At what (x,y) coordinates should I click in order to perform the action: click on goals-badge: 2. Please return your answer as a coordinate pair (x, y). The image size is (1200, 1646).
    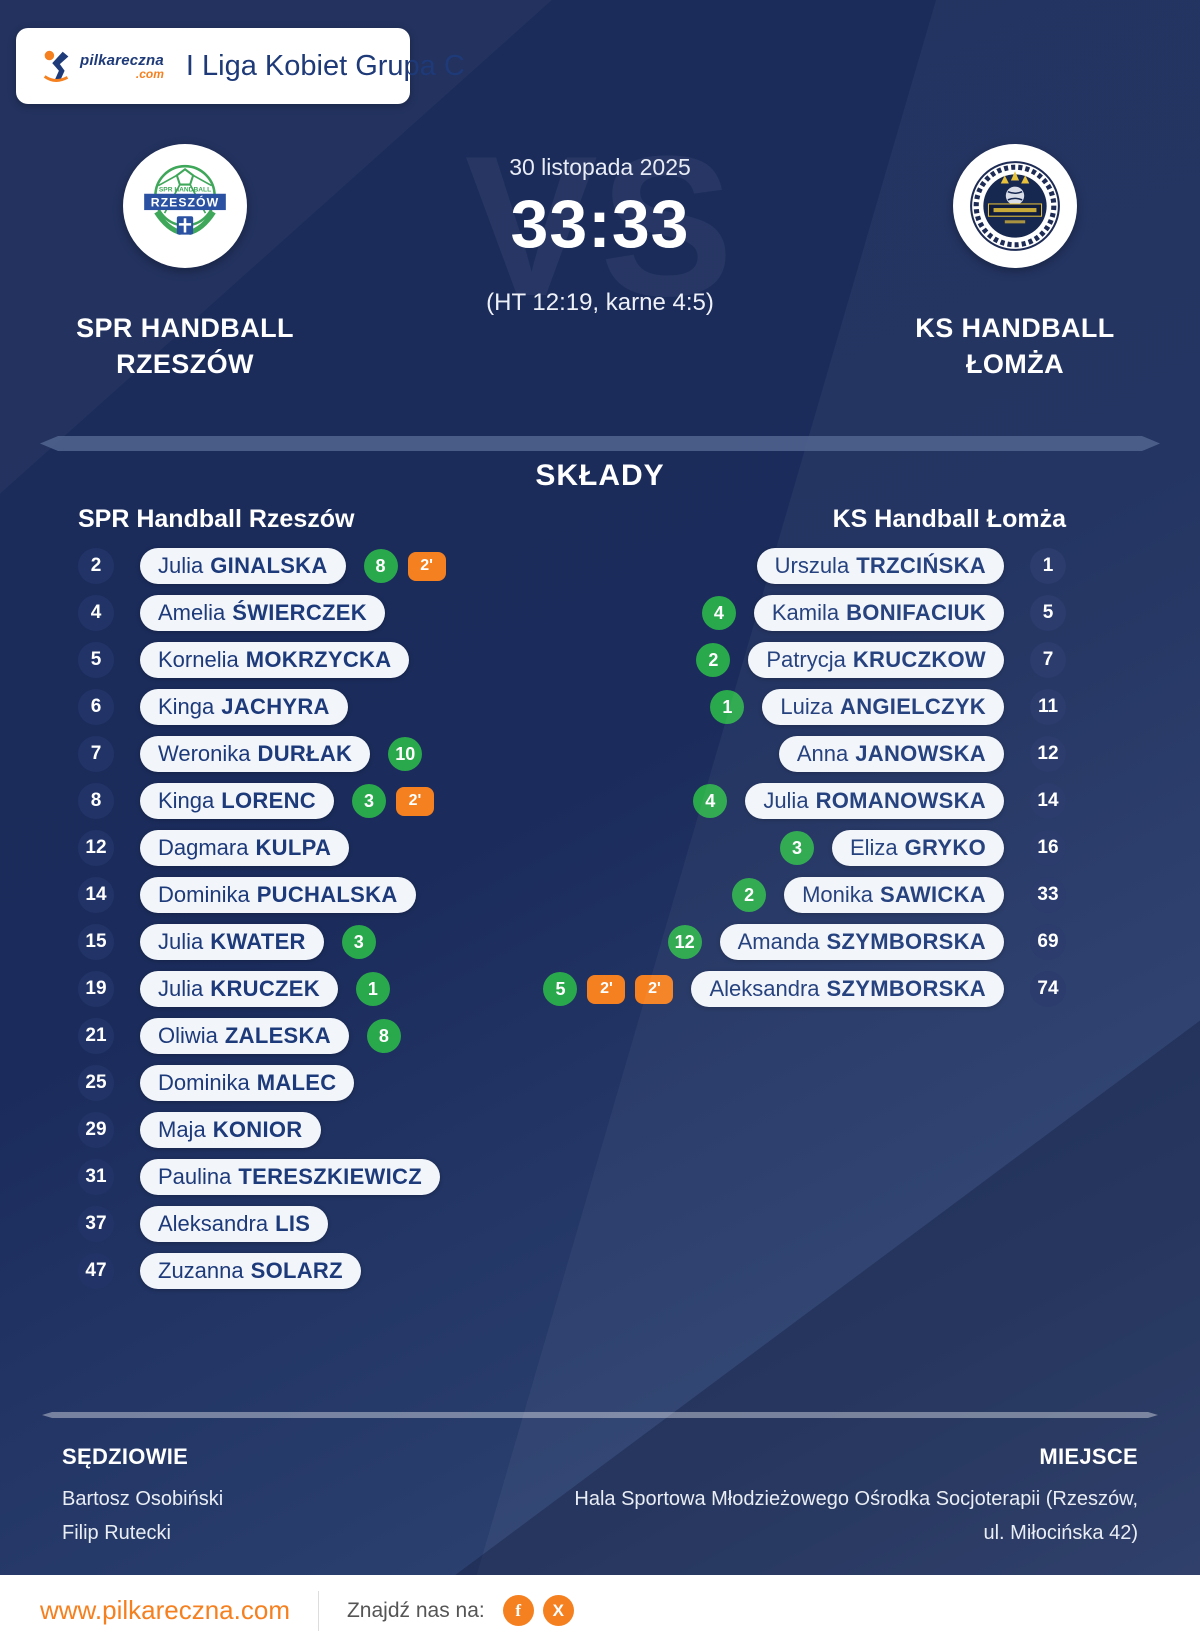
    Looking at the image, I should click on (749, 895).